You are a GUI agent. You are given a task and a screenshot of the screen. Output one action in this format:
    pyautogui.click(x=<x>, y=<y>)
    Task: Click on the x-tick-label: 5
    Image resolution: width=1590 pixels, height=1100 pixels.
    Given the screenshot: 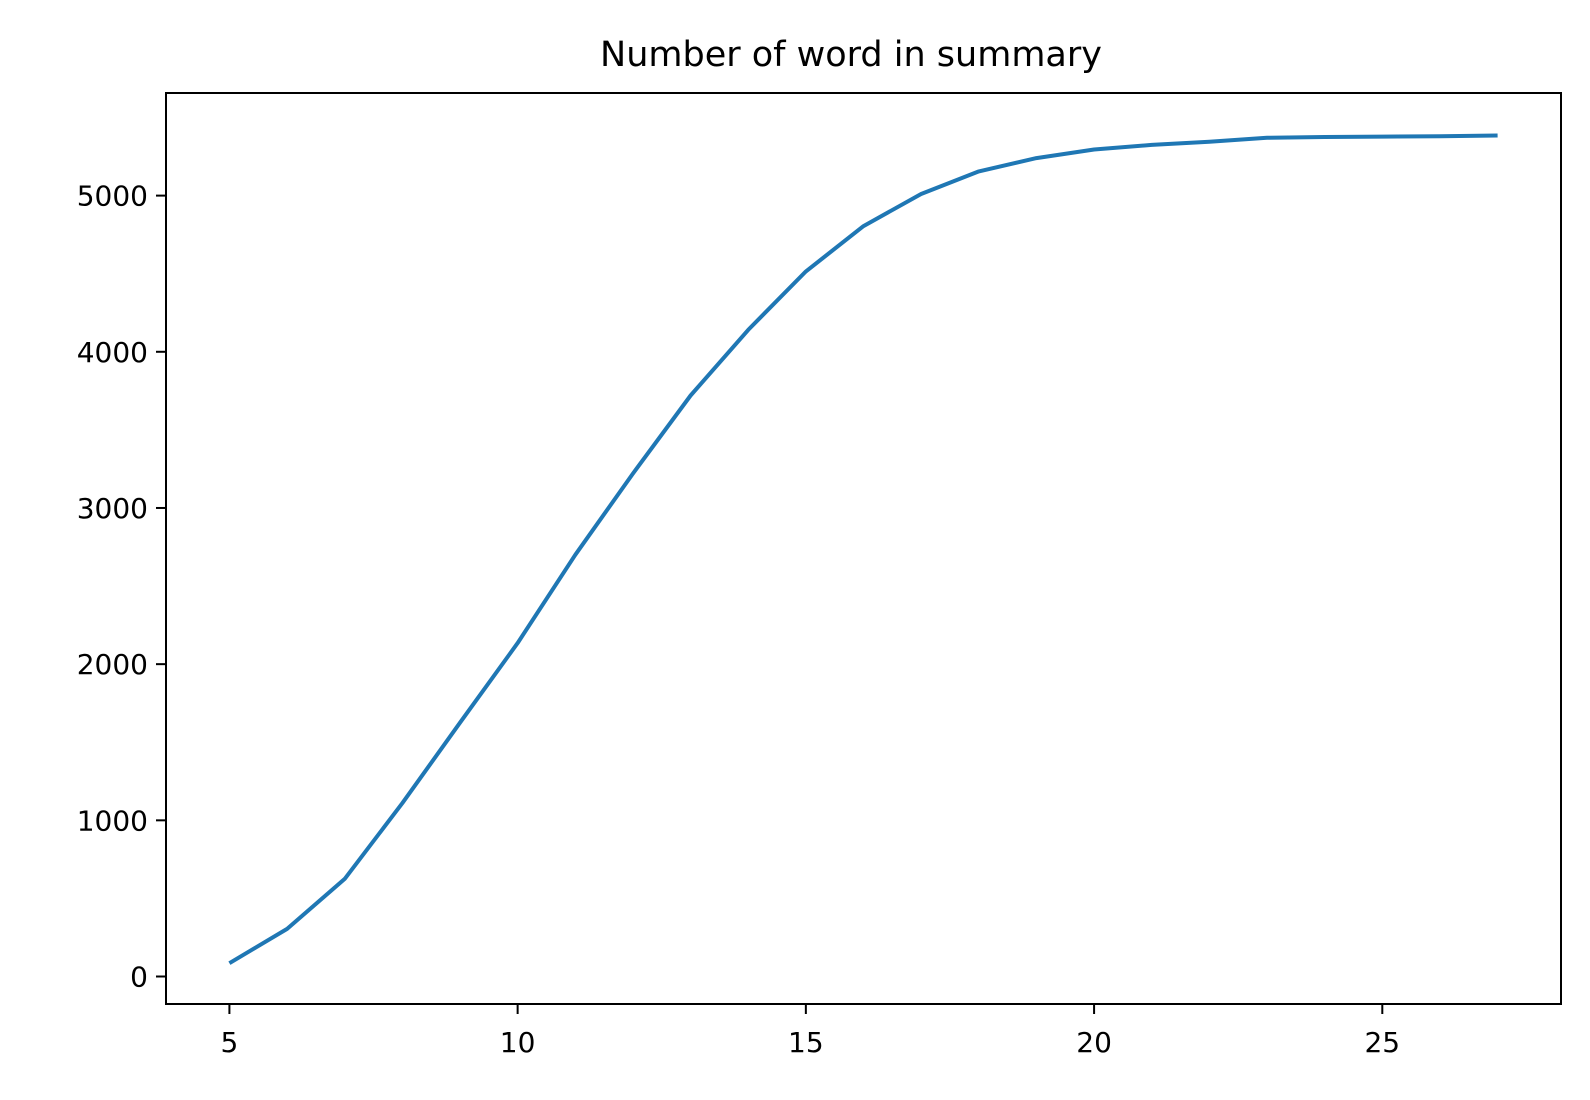 What is the action you would take?
    pyautogui.click(x=229, y=1042)
    